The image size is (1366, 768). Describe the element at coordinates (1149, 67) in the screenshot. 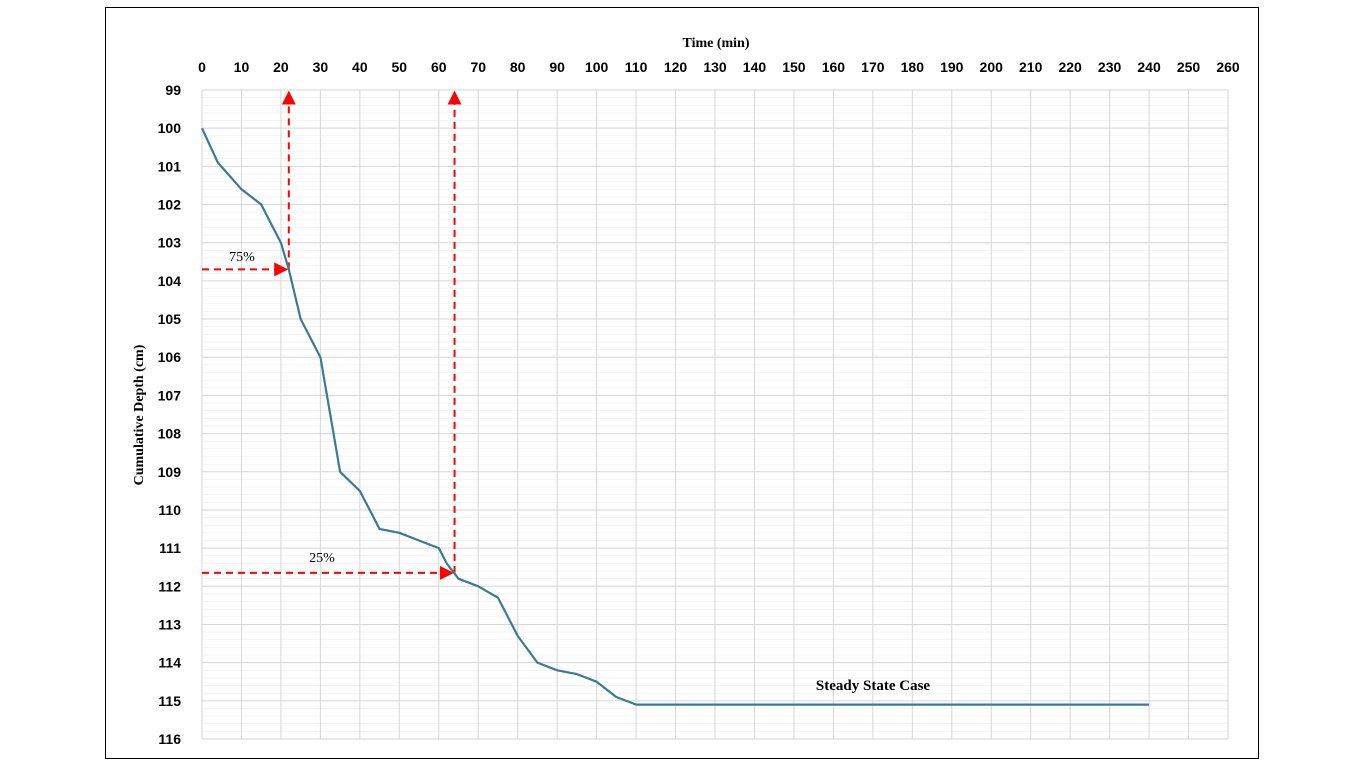

I see `x-tick-label: 240` at that location.